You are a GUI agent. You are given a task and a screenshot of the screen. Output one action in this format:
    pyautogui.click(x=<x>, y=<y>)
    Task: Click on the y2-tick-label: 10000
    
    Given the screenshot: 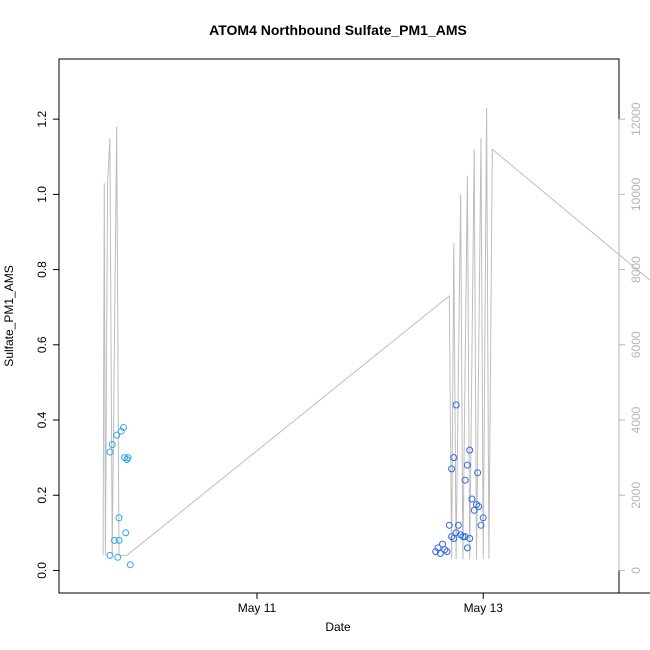 What is the action you would take?
    pyautogui.click(x=636, y=194)
    